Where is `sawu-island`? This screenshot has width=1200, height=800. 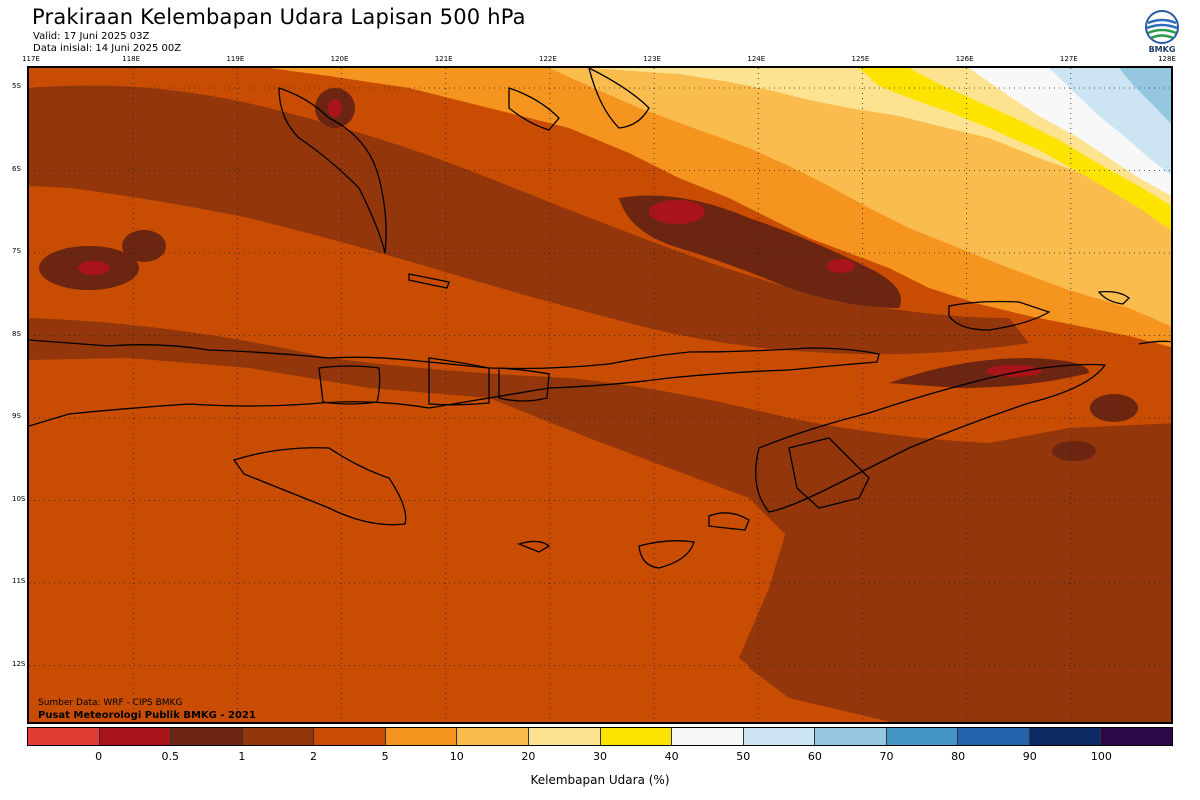 sawu-island is located at coordinates (666, 554).